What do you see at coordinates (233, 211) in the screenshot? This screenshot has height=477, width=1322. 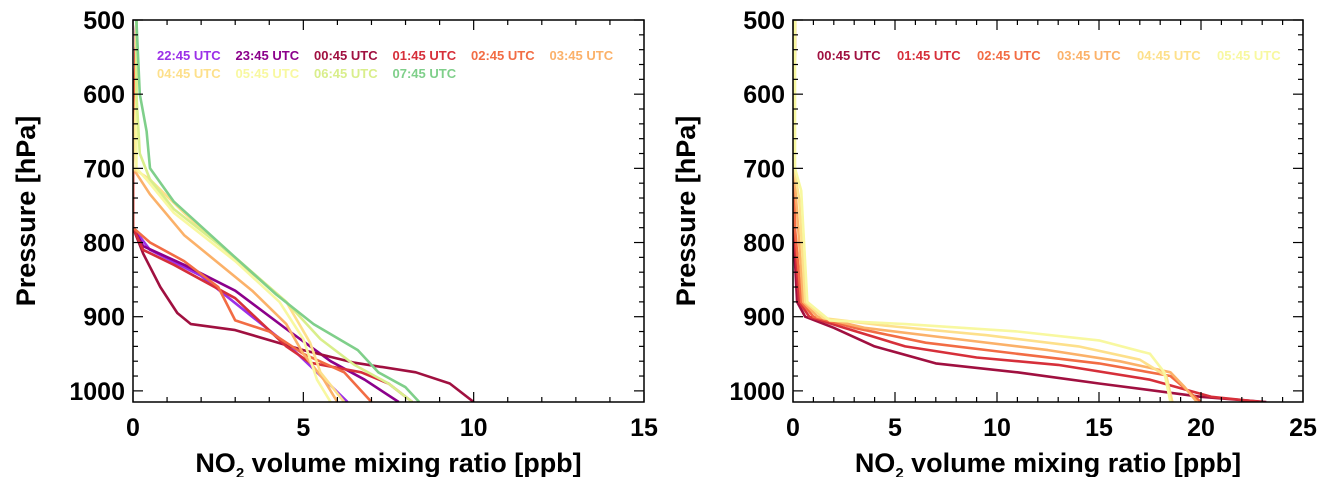 I see `series-line-0545utc` at bounding box center [233, 211].